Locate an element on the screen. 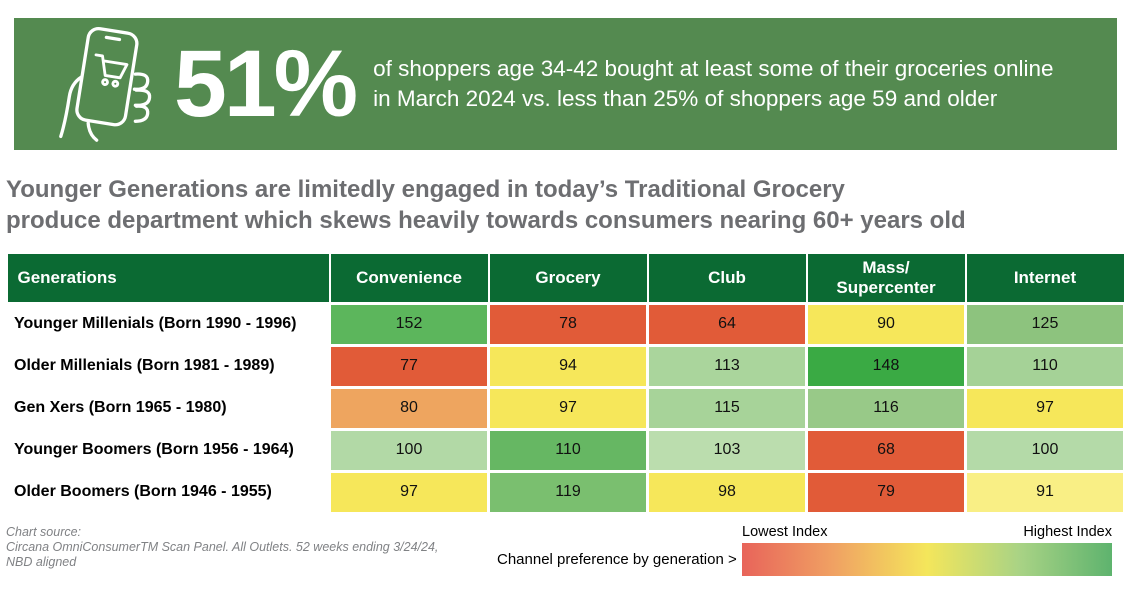 The image size is (1131, 601). heatmap-cell: 116 is located at coordinates (886, 408).